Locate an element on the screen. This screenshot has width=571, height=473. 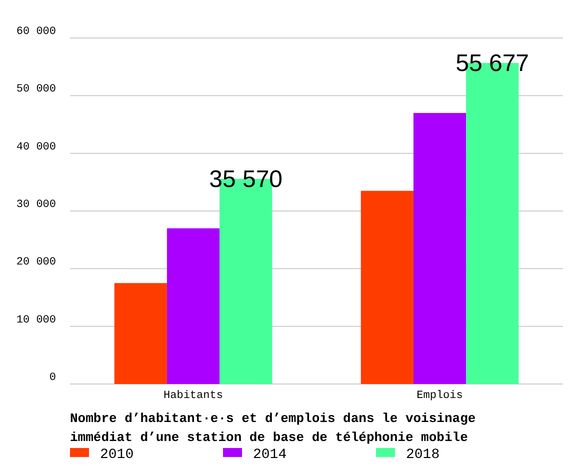
y-tick-label: 30 000 is located at coordinates (36, 205).